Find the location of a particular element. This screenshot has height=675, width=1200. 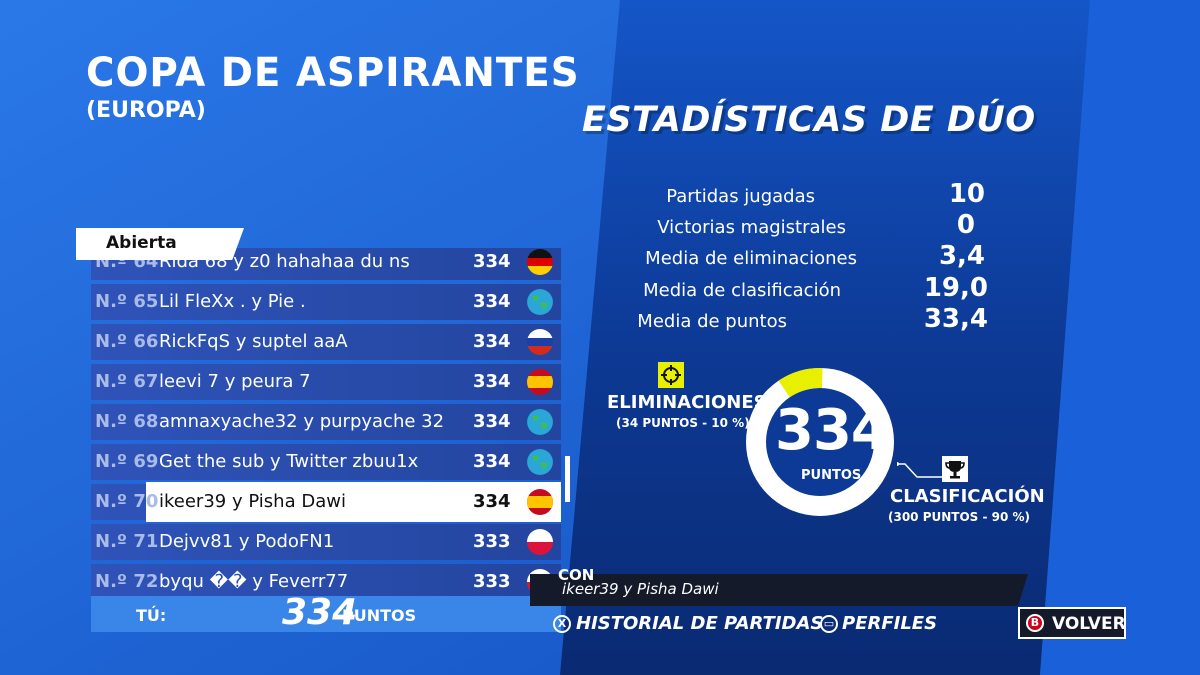

leaderboard-row-selected: N.º 70 ikeer39 y Pisha Dawi 334 is located at coordinates (326, 502).